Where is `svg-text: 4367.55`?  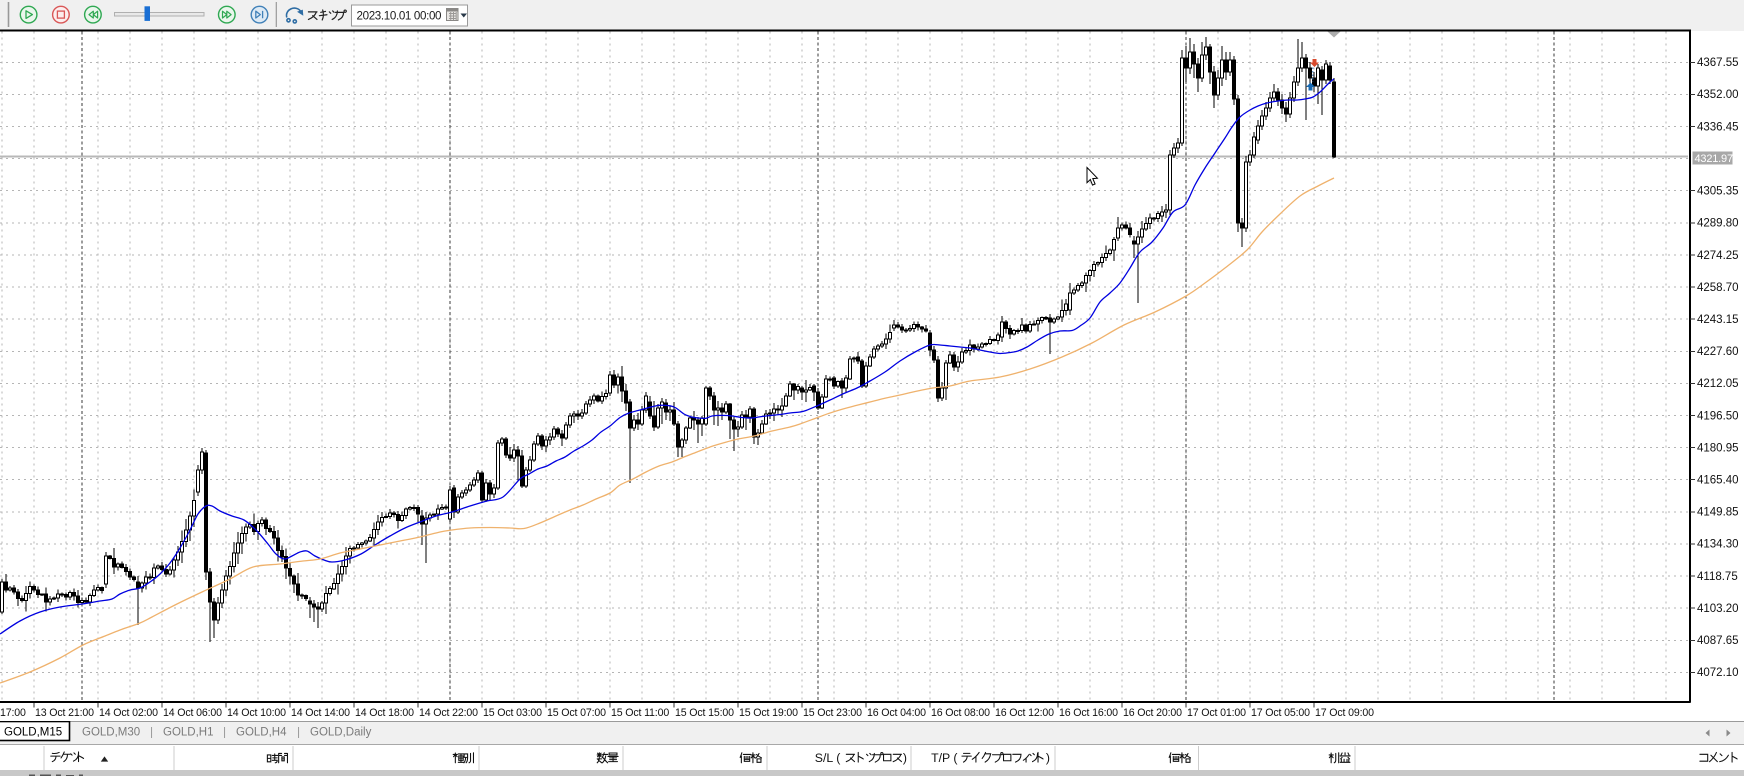
svg-text: 4367.55 is located at coordinates (1718, 63).